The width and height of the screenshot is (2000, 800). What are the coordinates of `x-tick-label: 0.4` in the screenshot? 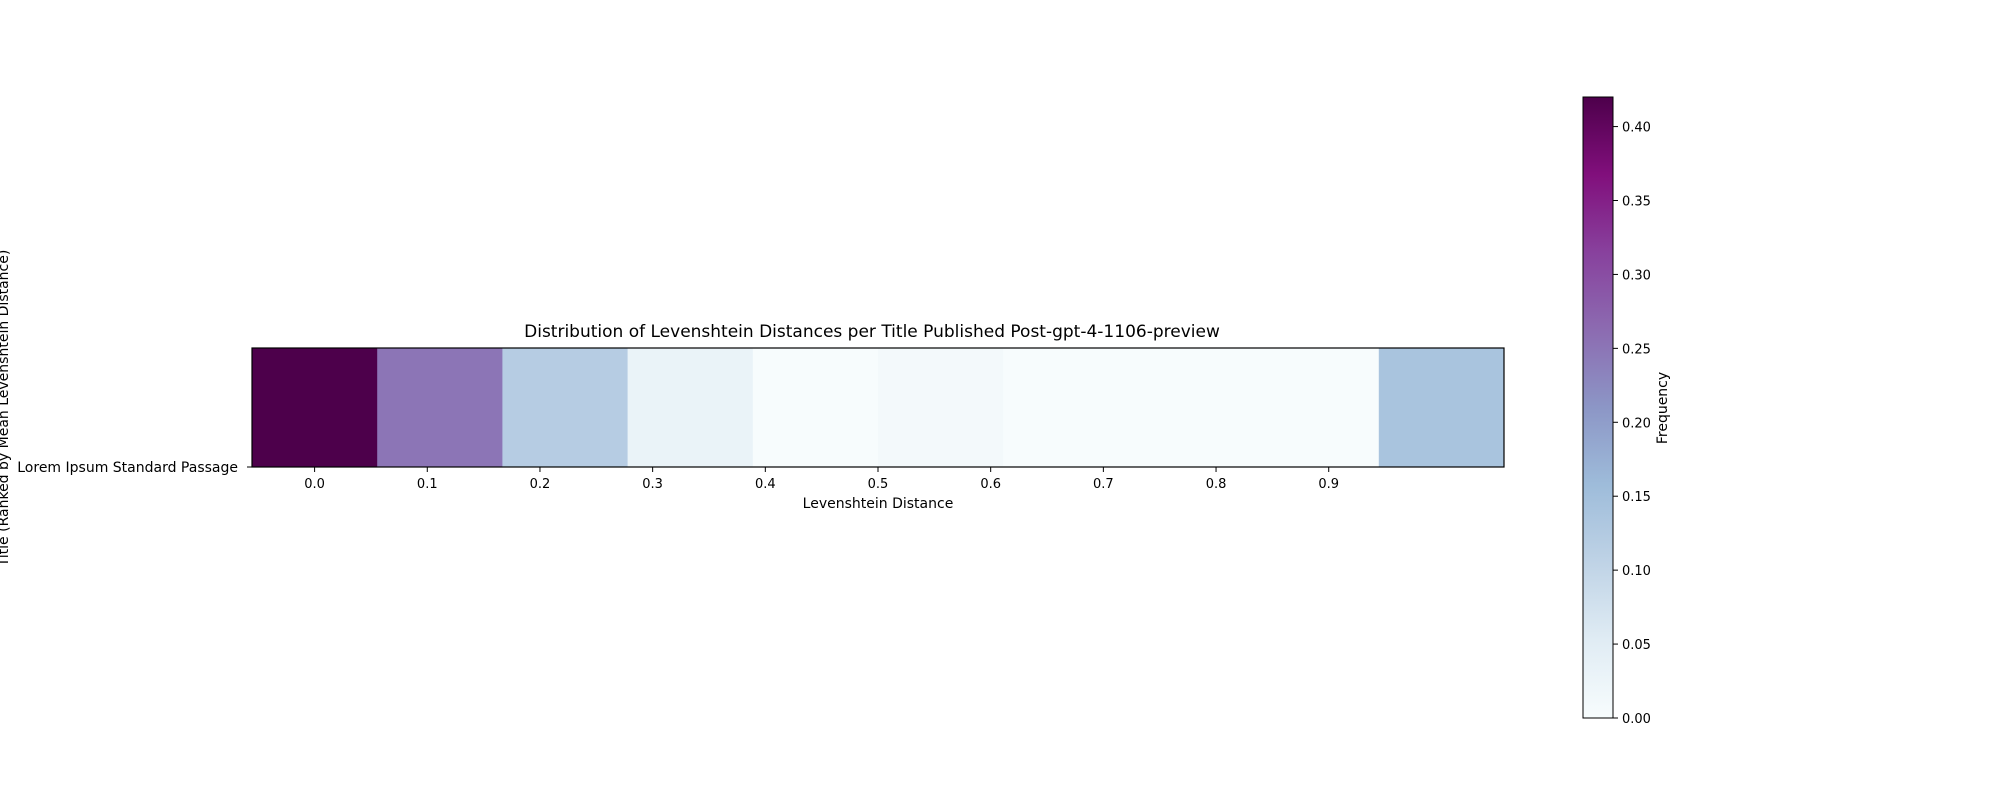 It's located at (765, 484).